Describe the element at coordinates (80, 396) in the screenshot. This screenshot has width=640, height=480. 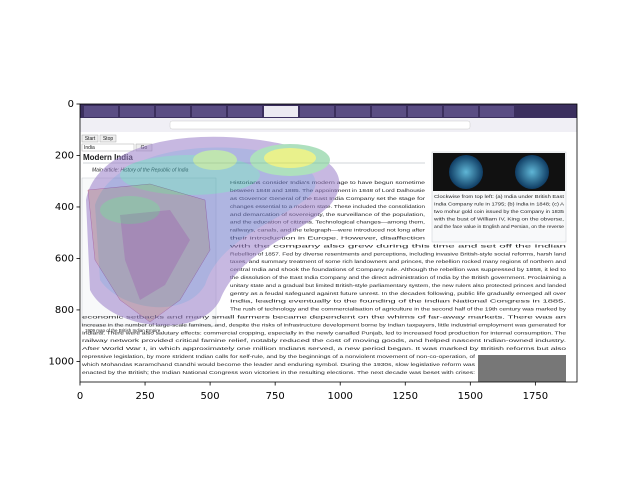
I see `x-tick-label: 0` at that location.